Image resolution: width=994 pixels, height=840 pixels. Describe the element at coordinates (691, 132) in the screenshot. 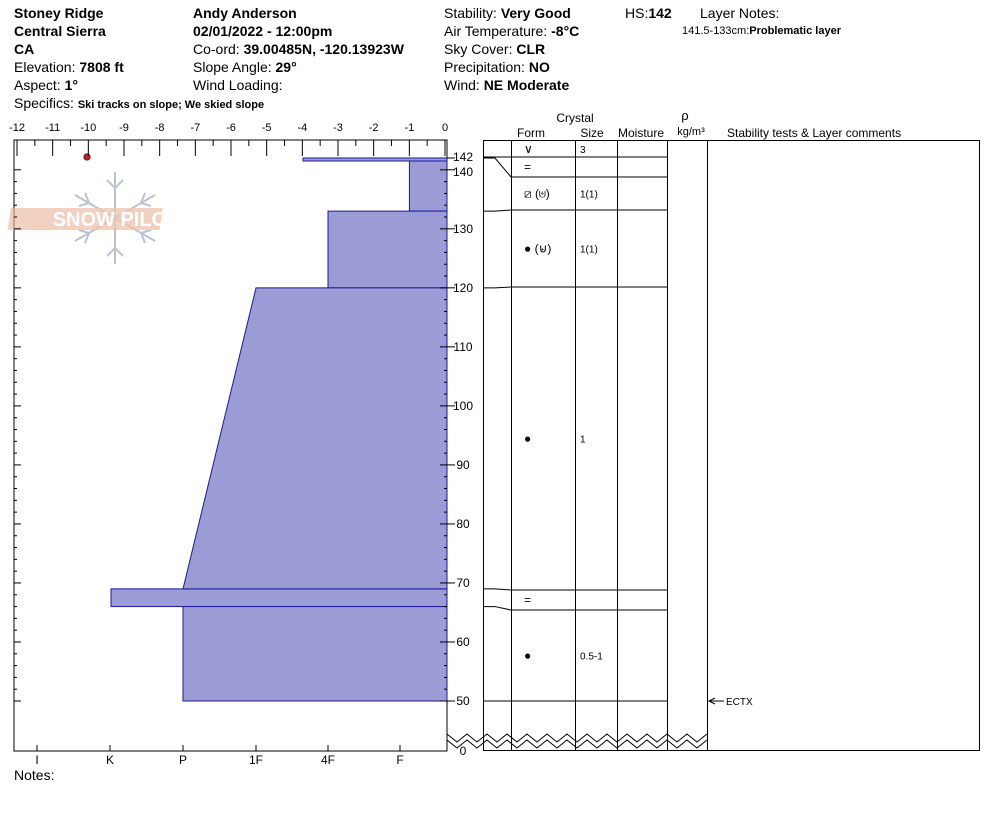

I see `density-unit-header: kg/m³` at that location.